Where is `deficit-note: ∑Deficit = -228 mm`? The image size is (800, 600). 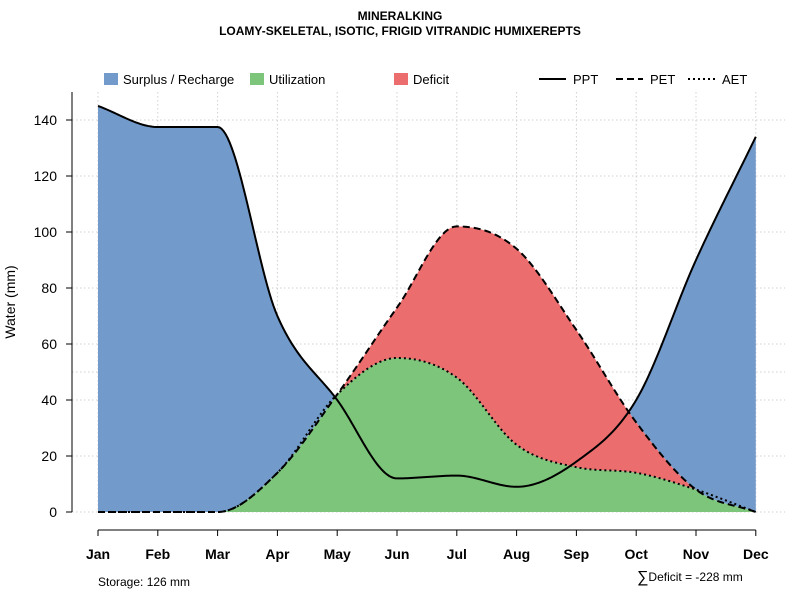
deficit-note: ∑Deficit = -228 mm is located at coordinates (690, 578).